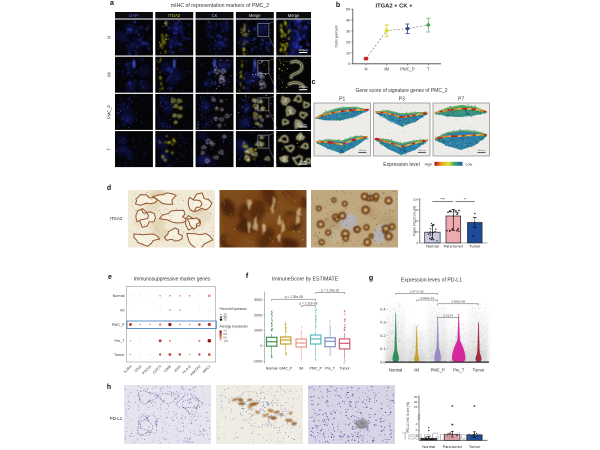  What do you see at coordinates (394, 7) in the screenshot?
I see `svg-text: ITGA2 + CK +` at bounding box center [394, 7].